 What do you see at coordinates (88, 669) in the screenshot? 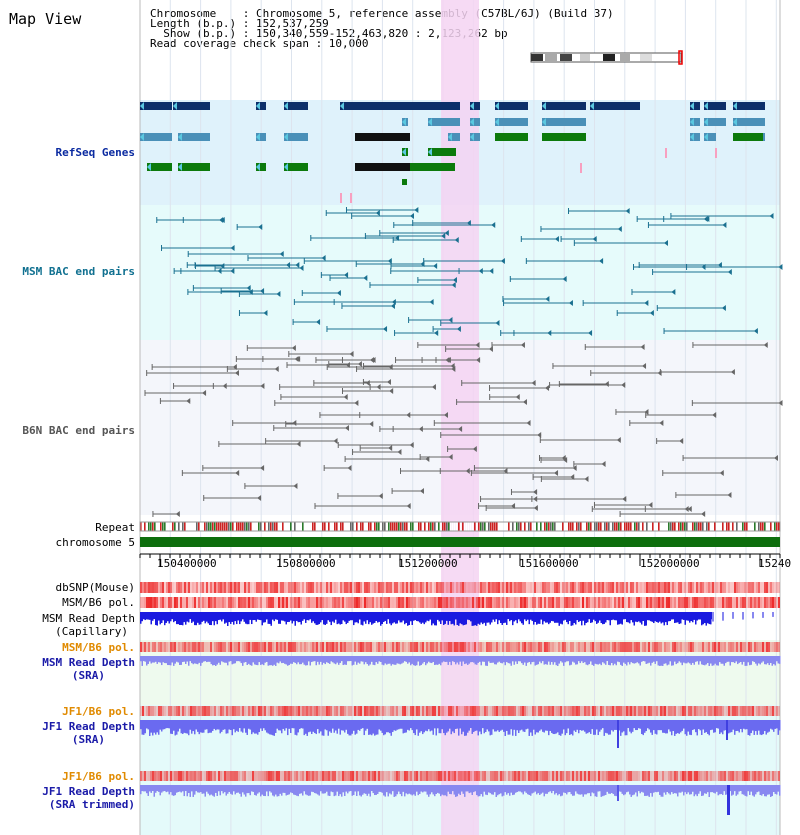
I see `track-label-msm-depth-sra: MSM Read Depth (SRA)` at bounding box center [88, 669].